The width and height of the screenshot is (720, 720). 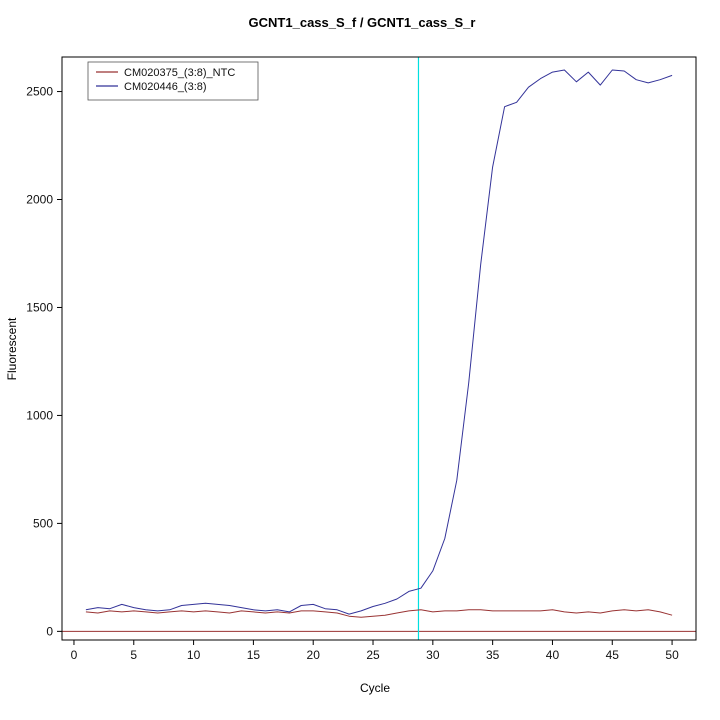 I want to click on series-line-CM020375_(3:8)_NTC, so click(x=379, y=613).